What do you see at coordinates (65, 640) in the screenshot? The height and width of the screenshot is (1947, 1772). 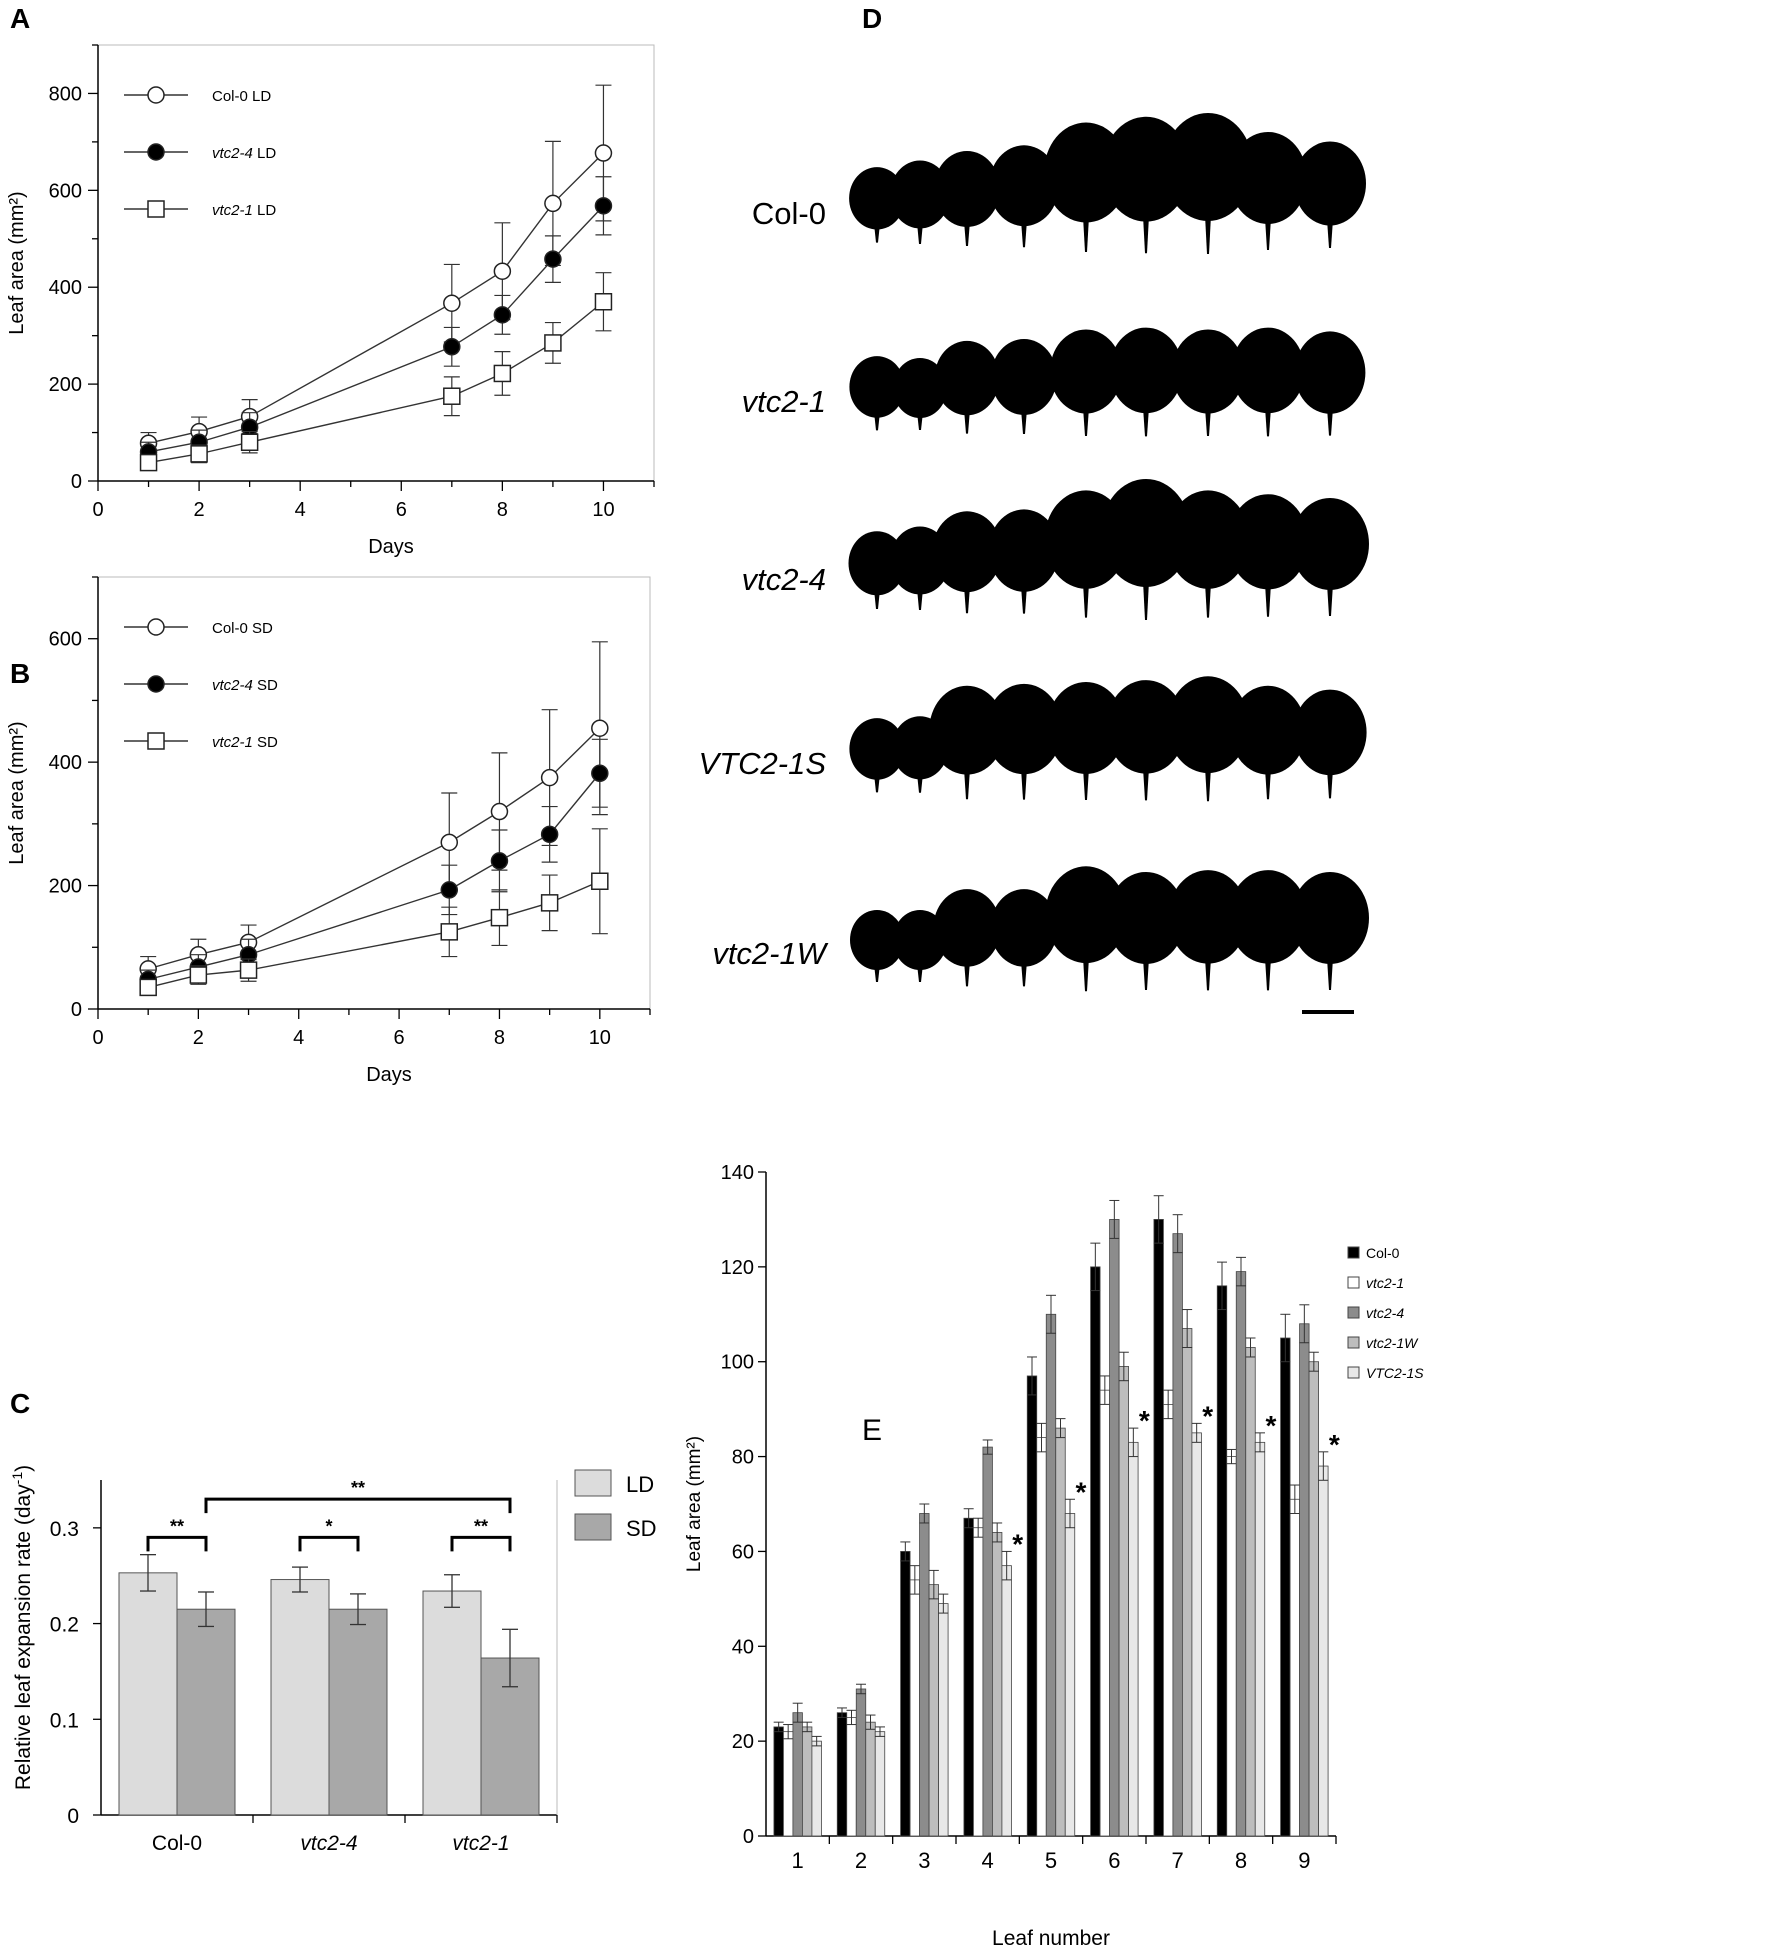 I see `b-y-tick-label: 600` at bounding box center [65, 640].